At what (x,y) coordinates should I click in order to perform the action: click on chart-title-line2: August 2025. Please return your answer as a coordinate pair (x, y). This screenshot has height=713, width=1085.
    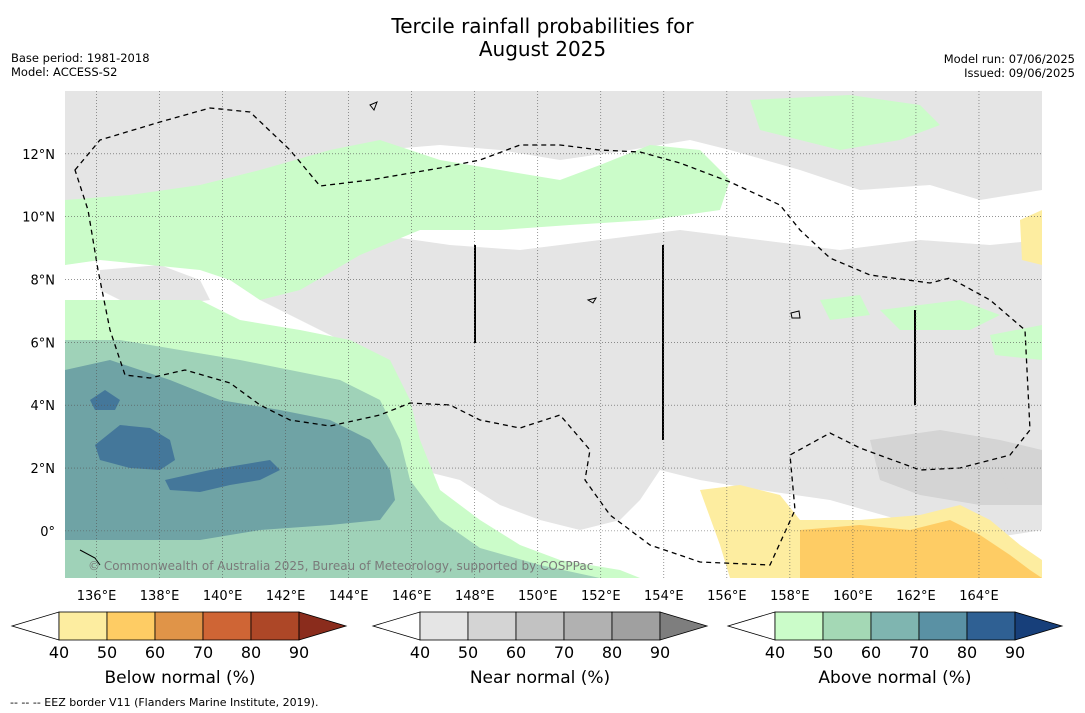
    Looking at the image, I should click on (542, 49).